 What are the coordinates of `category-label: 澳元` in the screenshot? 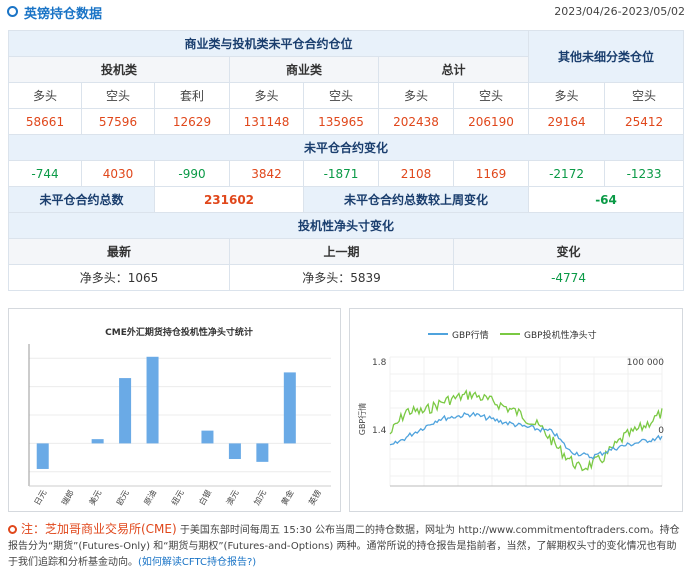 It's located at (232, 497).